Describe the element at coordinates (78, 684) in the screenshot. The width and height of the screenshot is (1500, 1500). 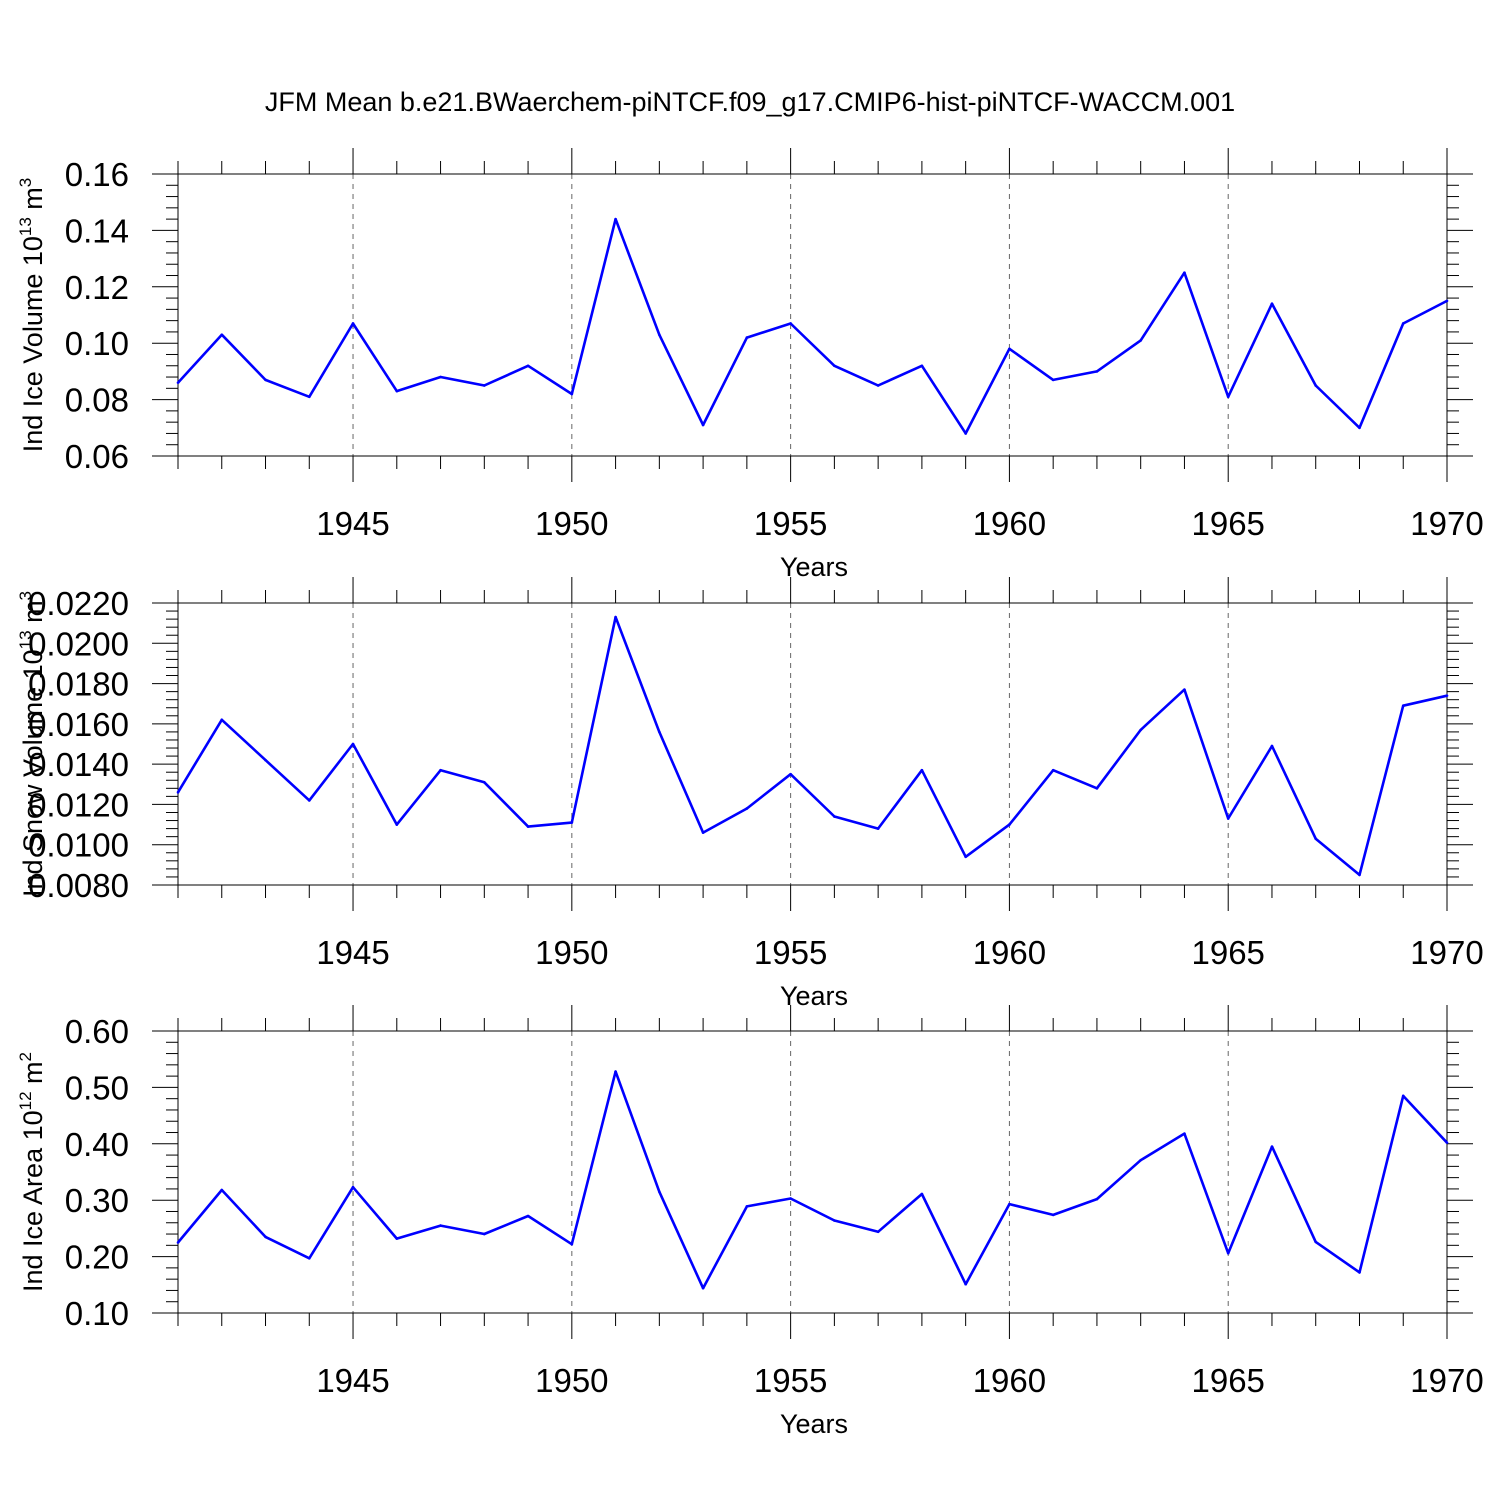
I see `y-tick-label: 0.0180` at that location.